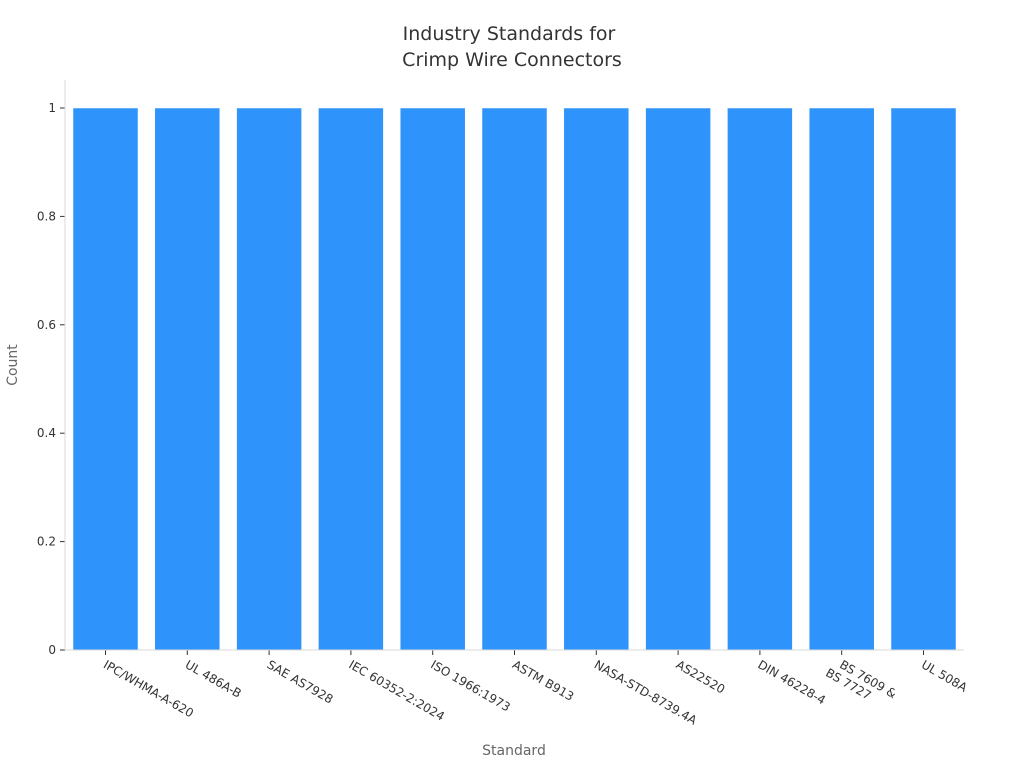  Describe the element at coordinates (861, 683) in the screenshot. I see `x-tick-label: BS 7609 &BS 7727` at that location.